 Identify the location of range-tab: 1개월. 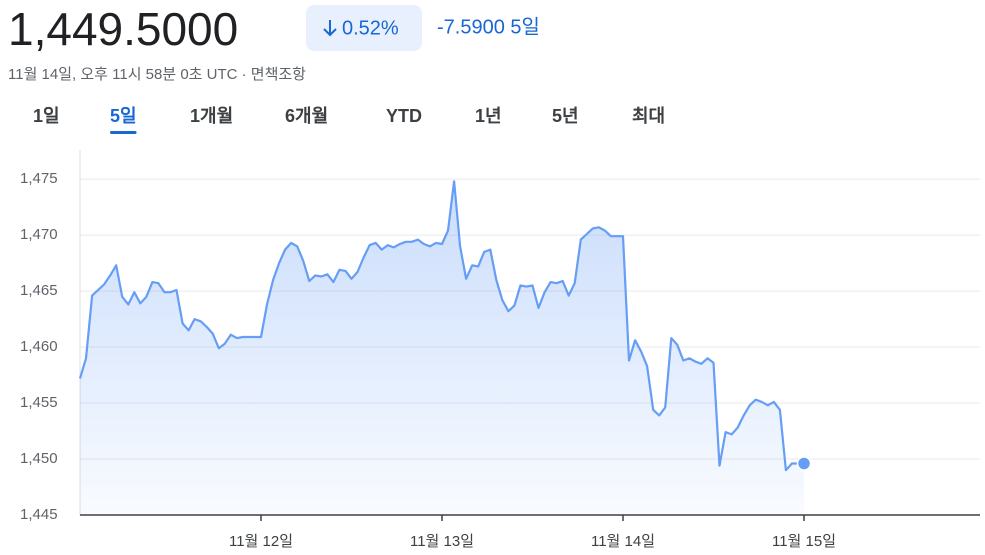
(211, 116).